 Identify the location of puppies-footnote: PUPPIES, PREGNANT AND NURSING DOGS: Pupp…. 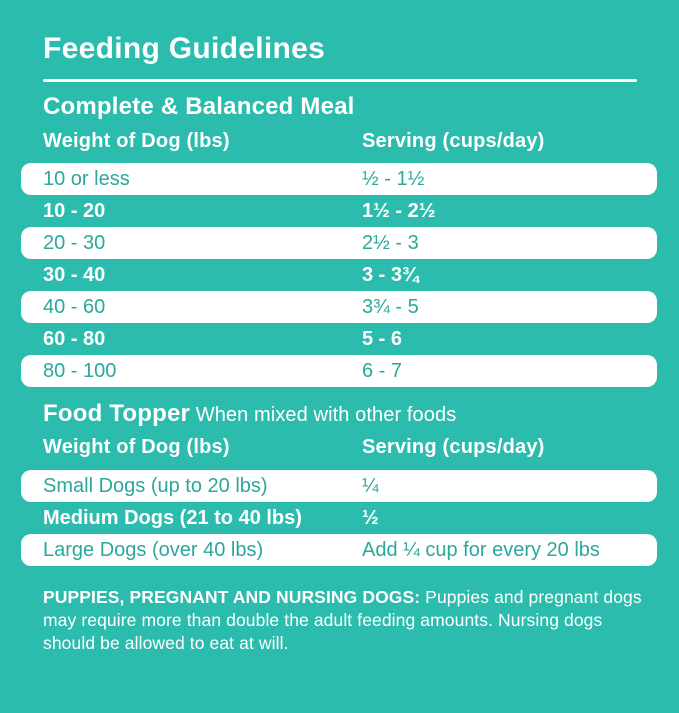
(346, 620).